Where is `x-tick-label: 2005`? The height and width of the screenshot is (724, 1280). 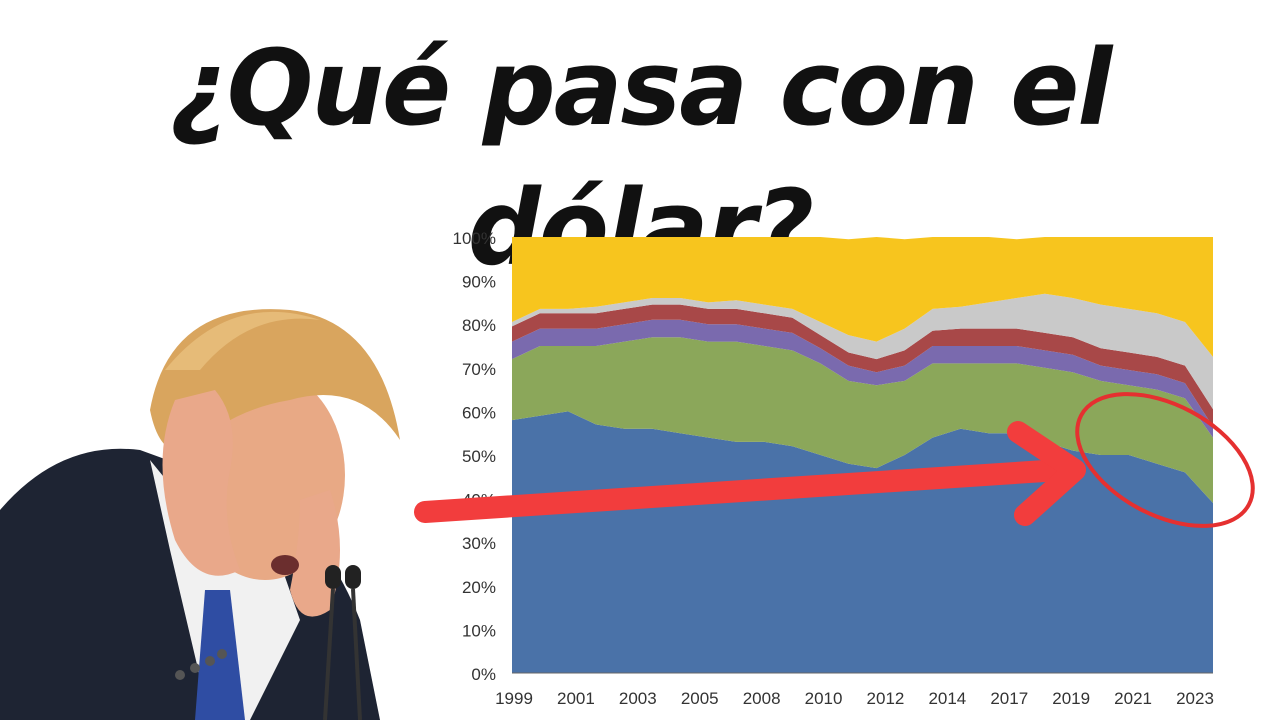
x-tick-label: 2005 is located at coordinates (700, 698).